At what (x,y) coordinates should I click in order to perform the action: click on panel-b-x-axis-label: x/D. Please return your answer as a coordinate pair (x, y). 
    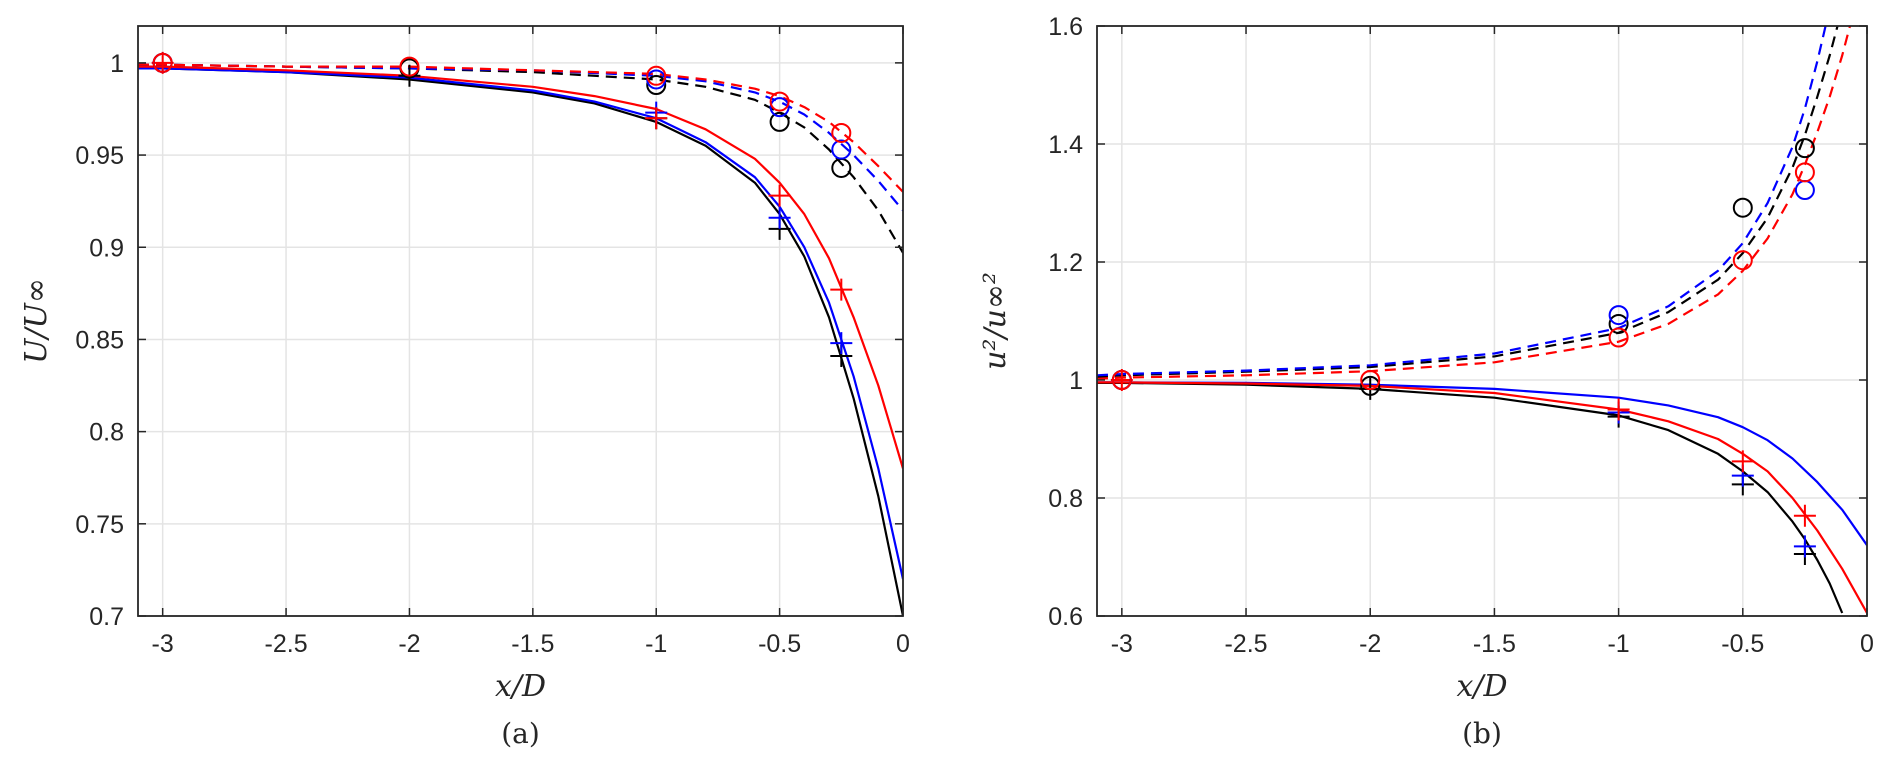
    Looking at the image, I should click on (1481, 686).